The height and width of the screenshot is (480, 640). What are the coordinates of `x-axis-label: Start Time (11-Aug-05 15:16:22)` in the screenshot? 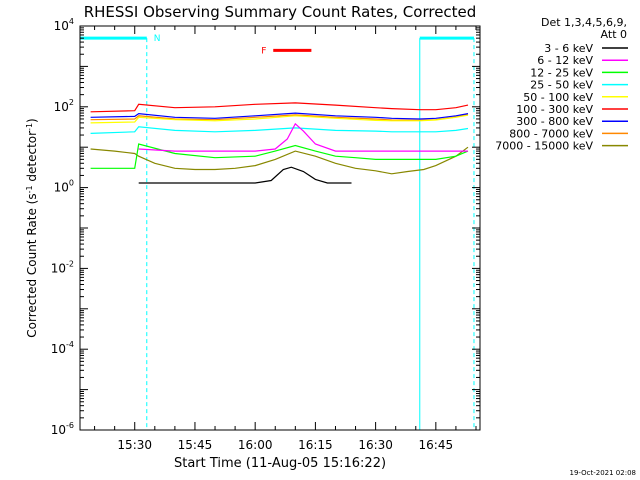 It's located at (280, 463).